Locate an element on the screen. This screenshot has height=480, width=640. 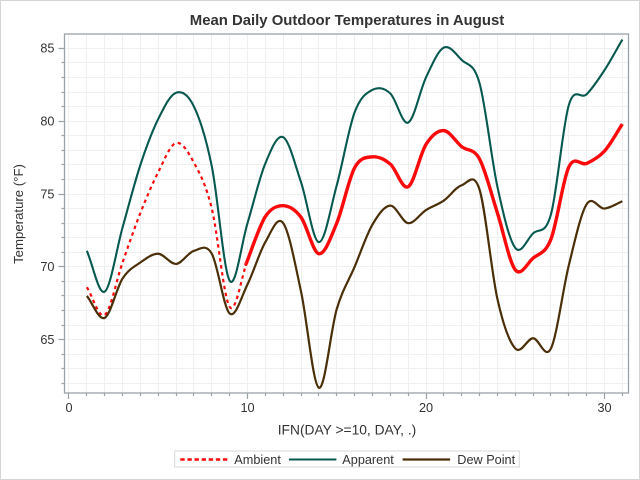
svg-text: 20 is located at coordinates (426, 408).